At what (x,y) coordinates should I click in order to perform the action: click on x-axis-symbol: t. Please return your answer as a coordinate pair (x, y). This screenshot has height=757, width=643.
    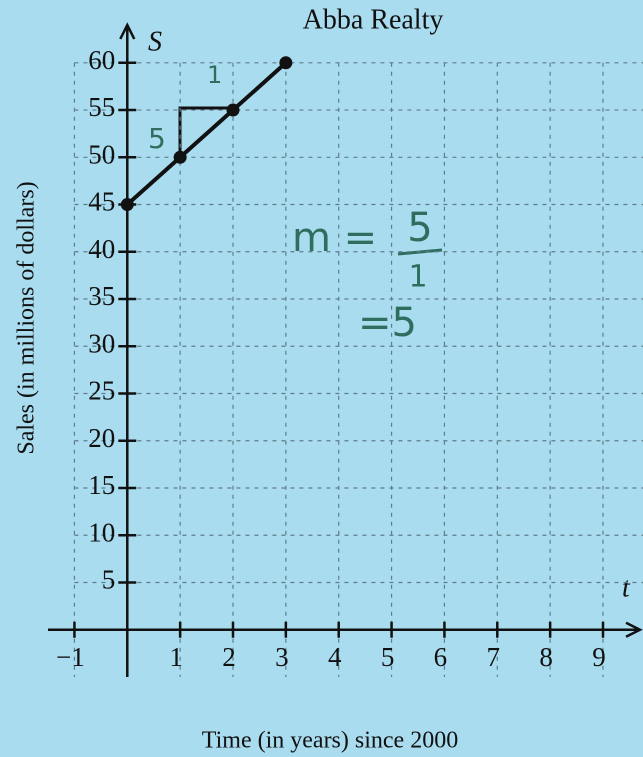
    Looking at the image, I should click on (626, 587).